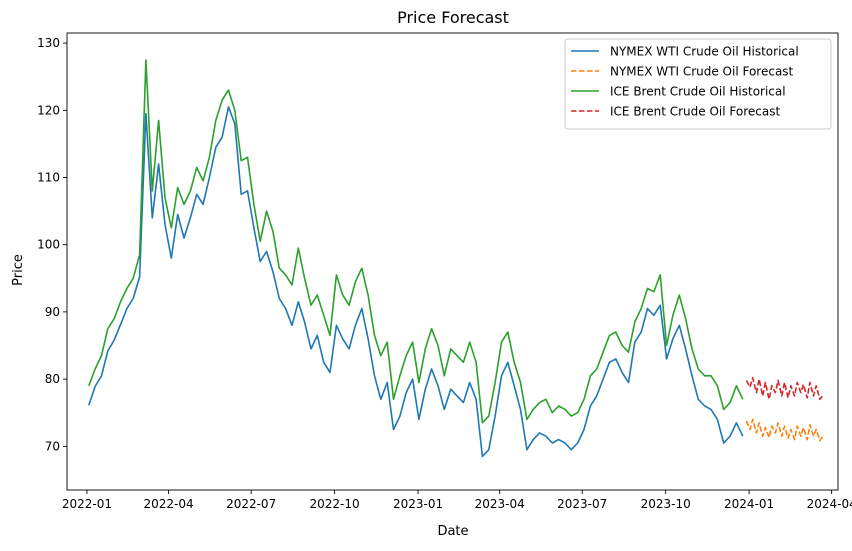  Describe the element at coordinates (52, 312) in the screenshot. I see `y-tick-label: 90` at that location.